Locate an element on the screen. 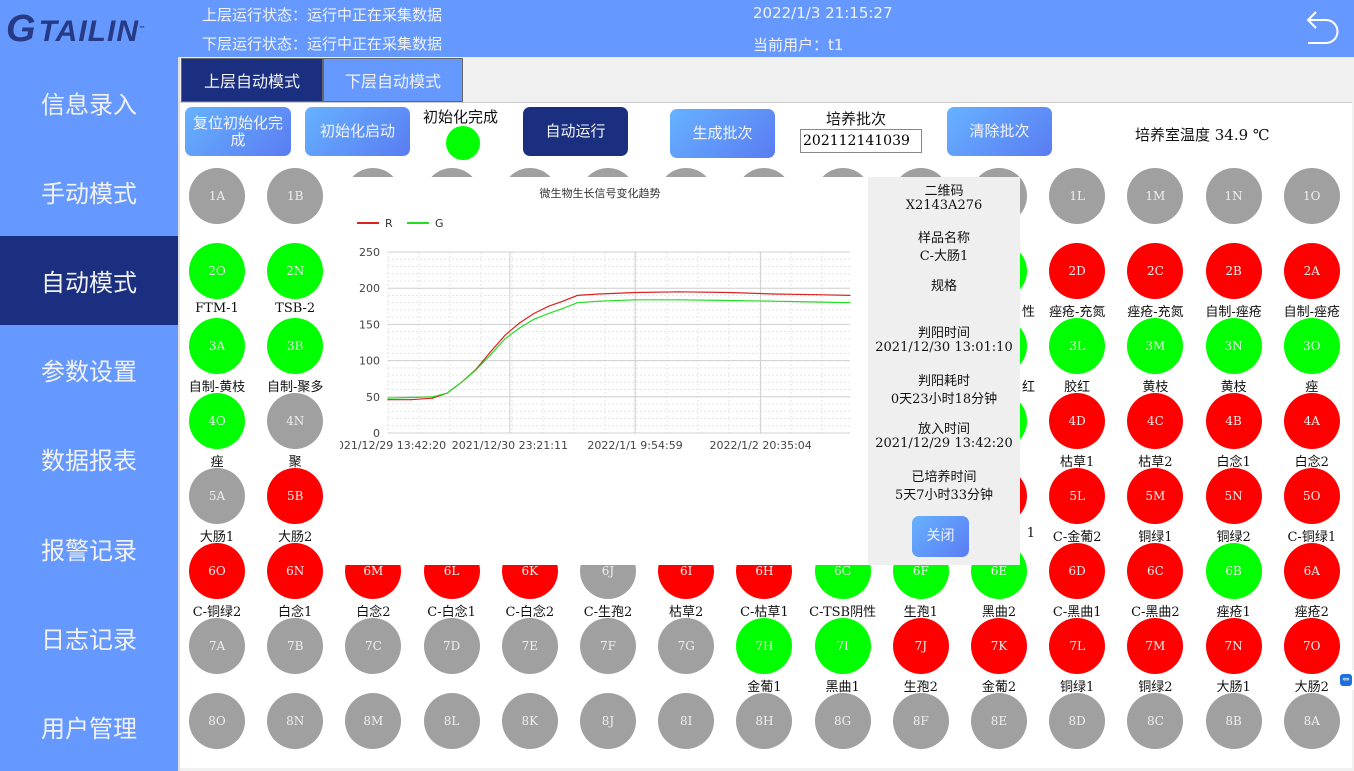 This screenshot has width=1354, height=771. reset-init-button: 复位初始化完成 is located at coordinates (238, 131).